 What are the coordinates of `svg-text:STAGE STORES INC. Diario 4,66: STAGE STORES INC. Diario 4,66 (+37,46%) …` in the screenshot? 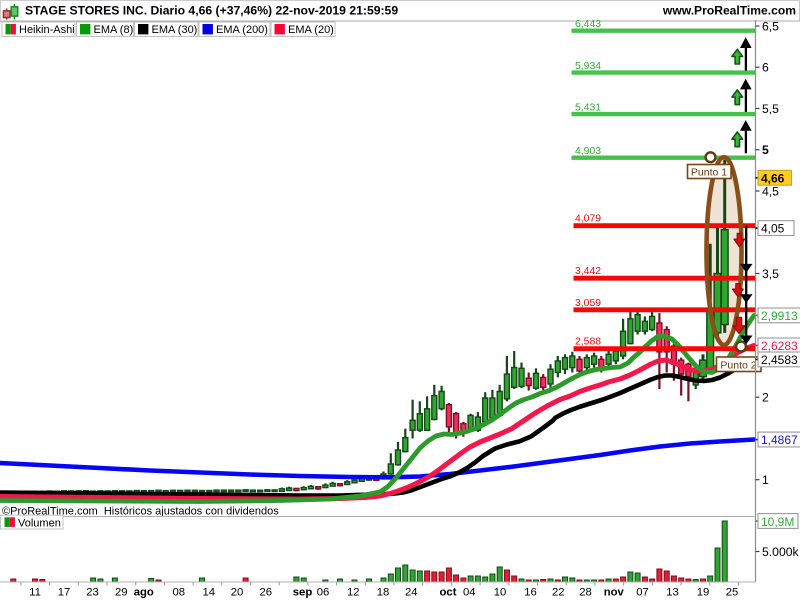 It's located at (211, 11).